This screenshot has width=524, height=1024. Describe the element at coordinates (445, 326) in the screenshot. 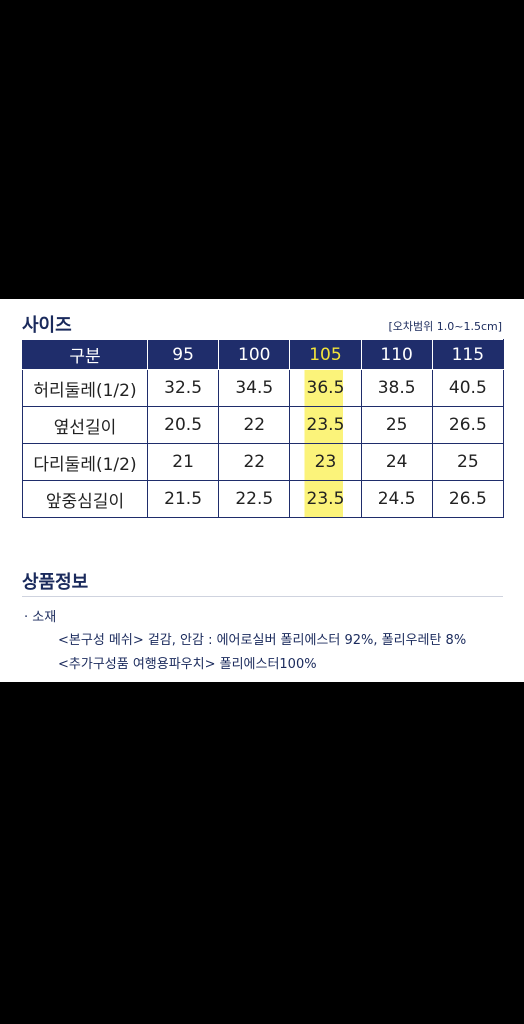

I see `tolerance-note: [오차범위 1.0~1.5cm]` at that location.